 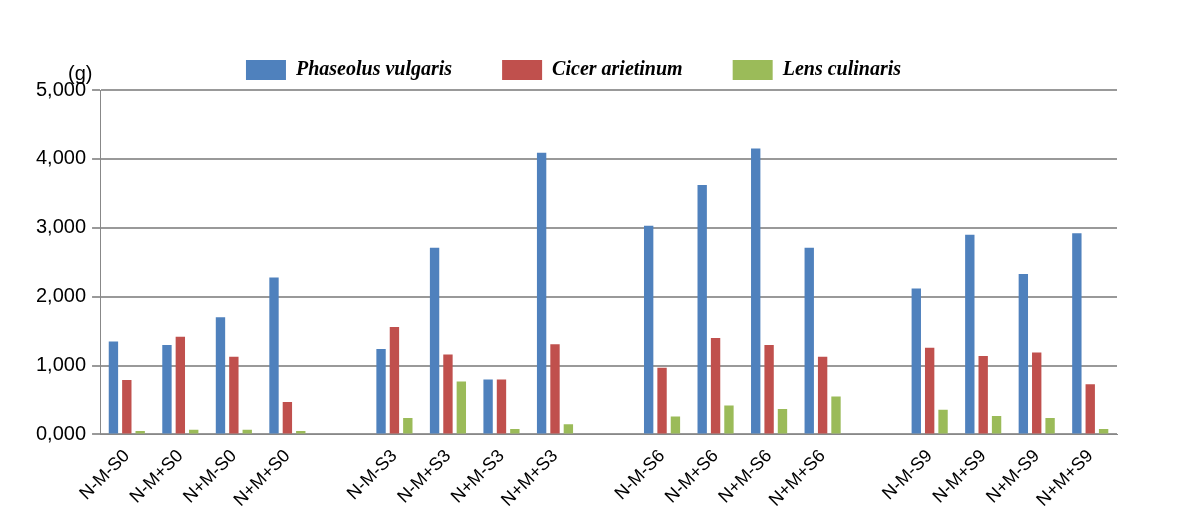 I want to click on legend-label: Lens culinaris, so click(x=841, y=68).